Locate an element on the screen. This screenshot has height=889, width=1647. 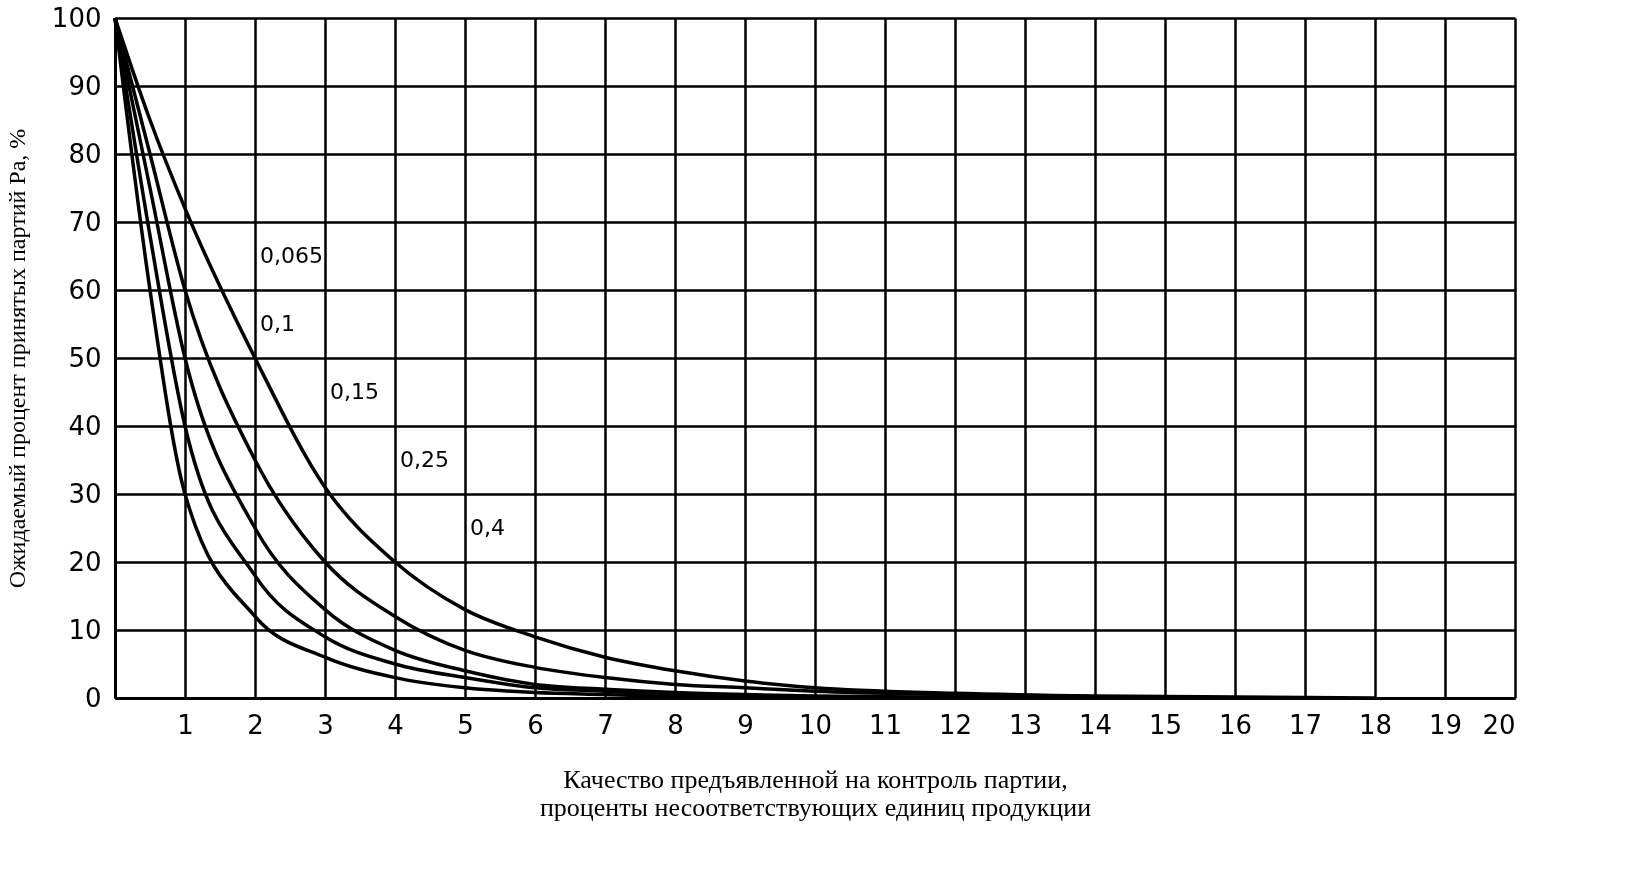
x-tick-label: 18 is located at coordinates (1375, 724).